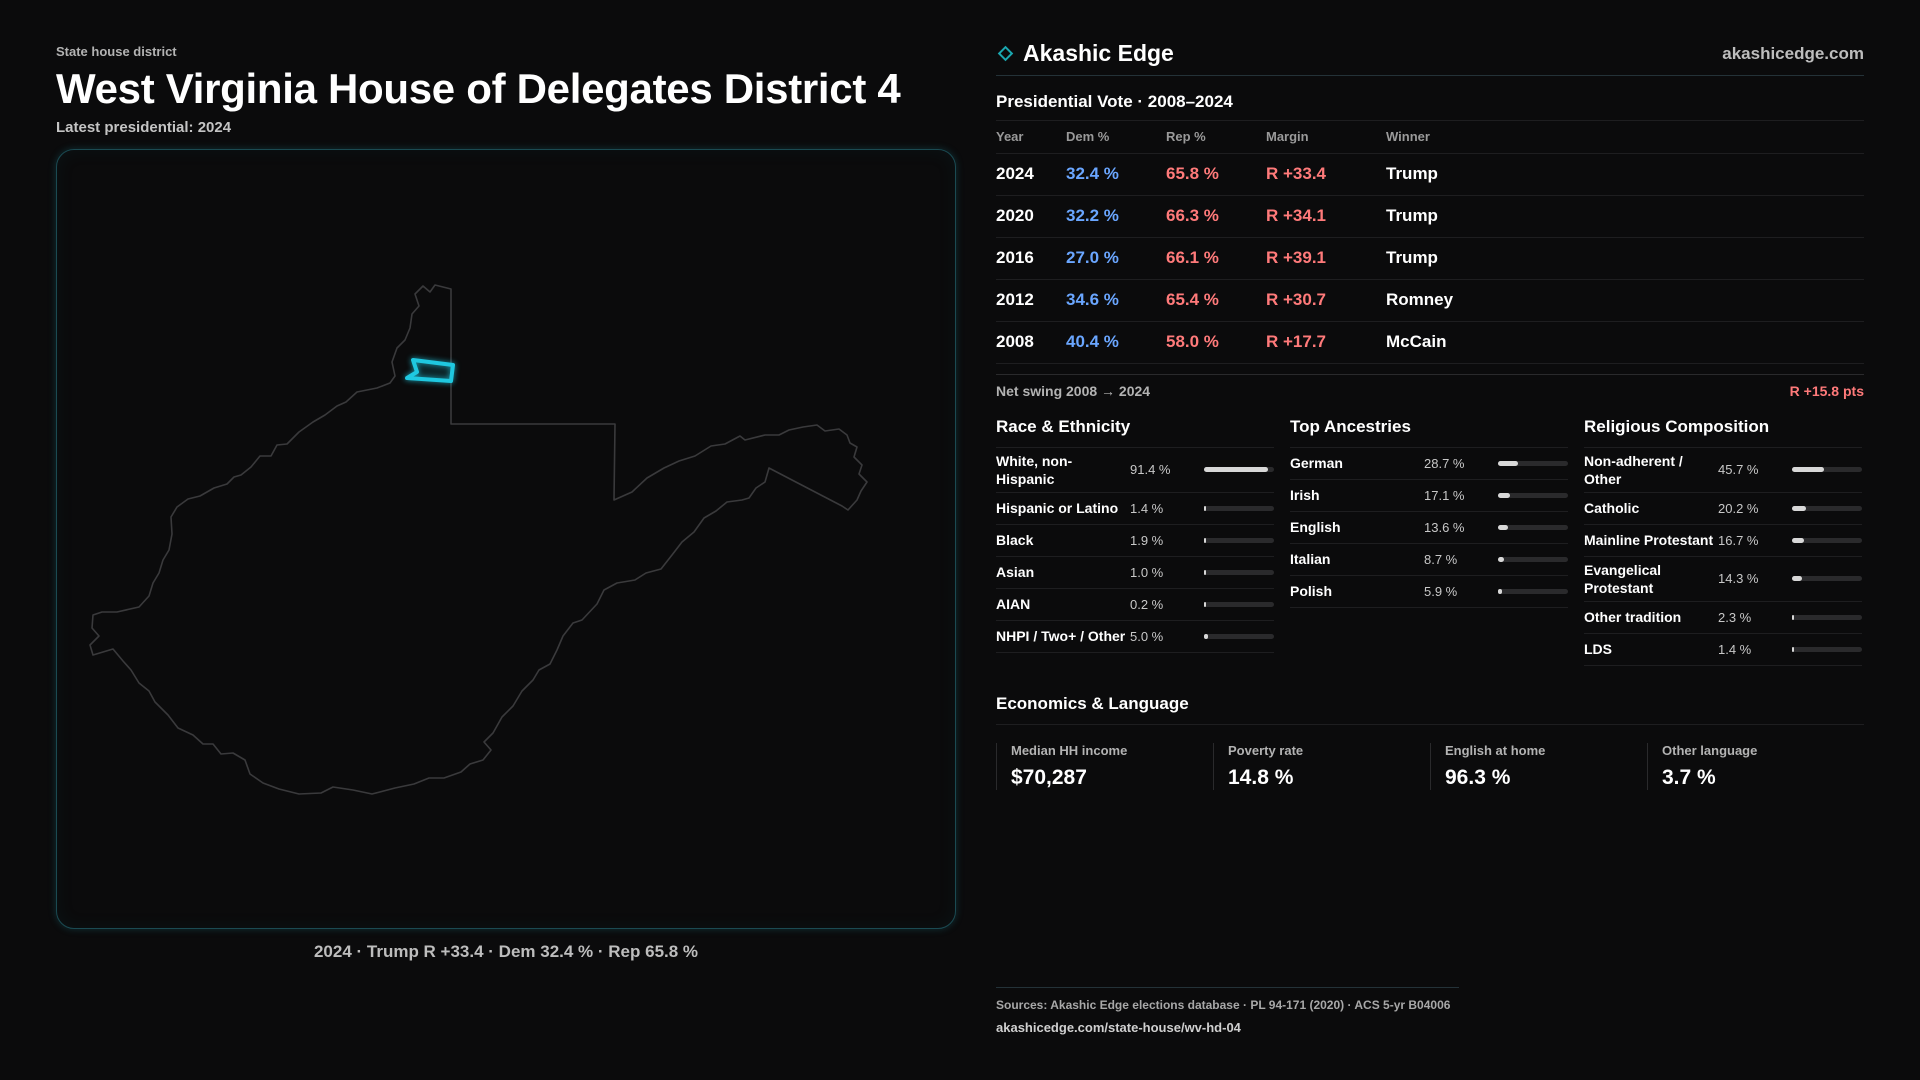 Image resolution: width=1920 pixels, height=1080 pixels. Describe the element at coordinates (1326, 216) in the screenshot. I see `margin-cell: R +34.1` at that location.